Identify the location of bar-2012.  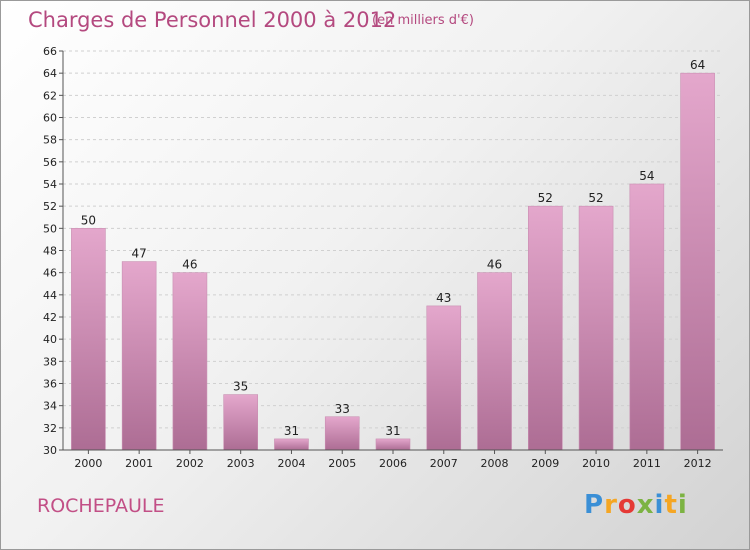
(697, 261).